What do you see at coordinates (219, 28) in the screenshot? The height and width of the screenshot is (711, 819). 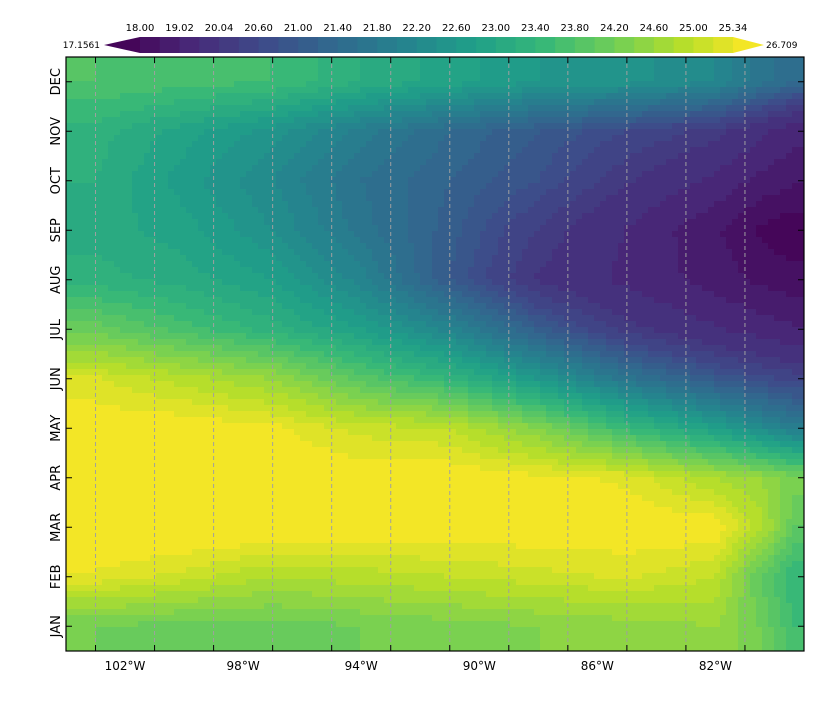 I see `colorbar-tick-label: 20.04` at bounding box center [219, 28].